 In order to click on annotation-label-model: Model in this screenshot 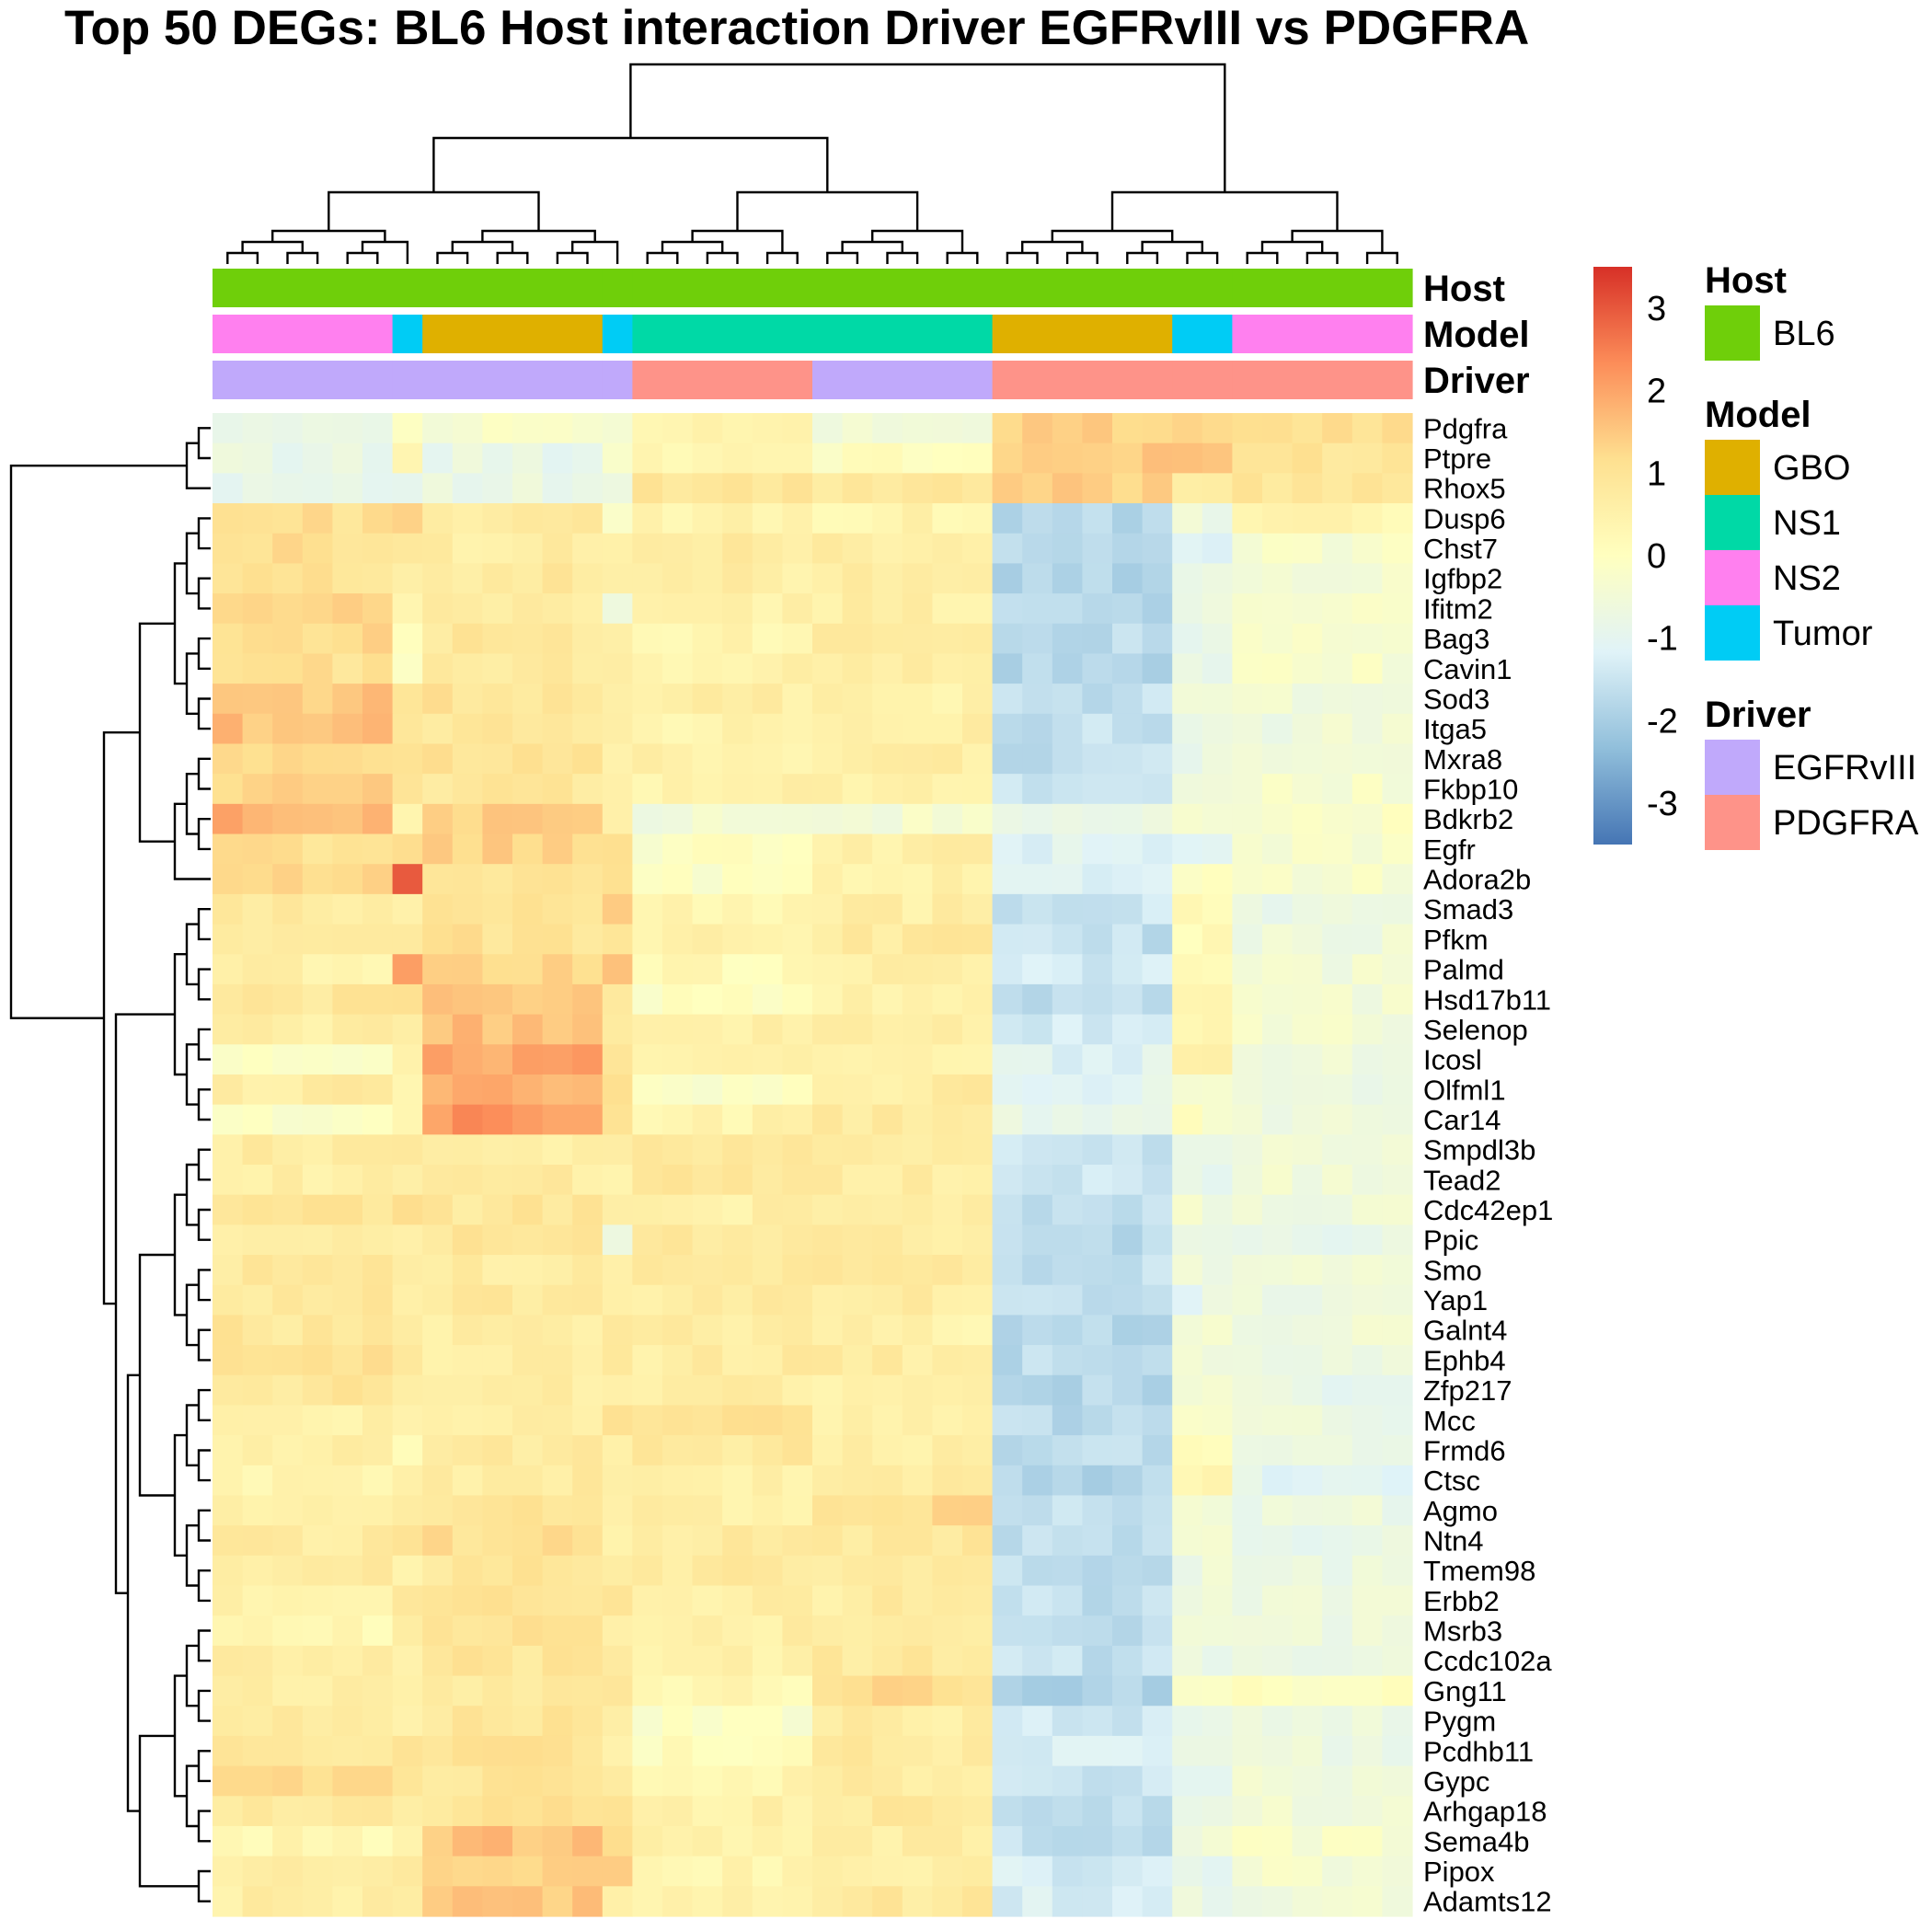, I will do `click(1476, 335)`.